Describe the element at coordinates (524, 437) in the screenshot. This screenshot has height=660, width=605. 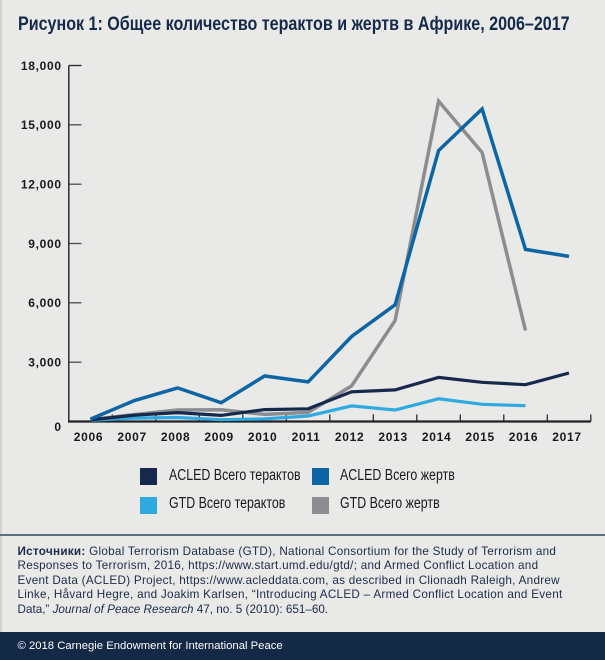
I see `svg-text: 2016` at that location.